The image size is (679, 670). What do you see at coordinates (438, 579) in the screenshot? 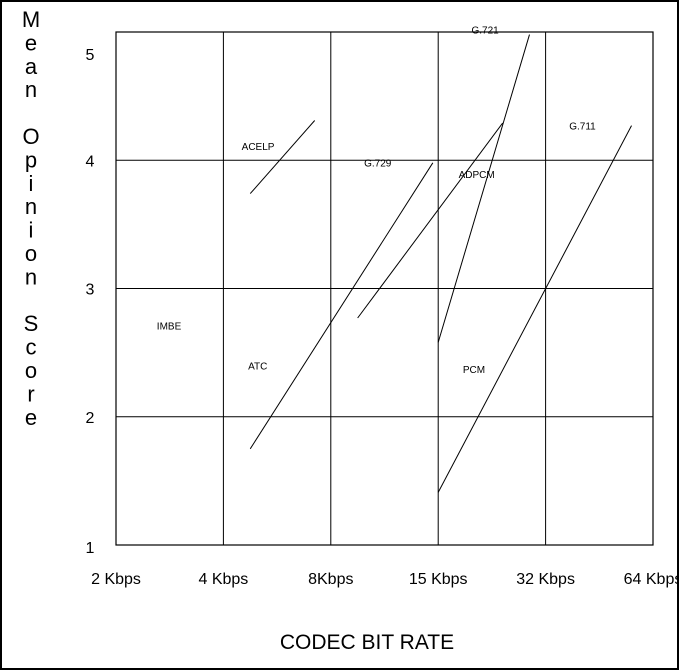
I see `x-tick-label: 15 Kbps` at bounding box center [438, 579].